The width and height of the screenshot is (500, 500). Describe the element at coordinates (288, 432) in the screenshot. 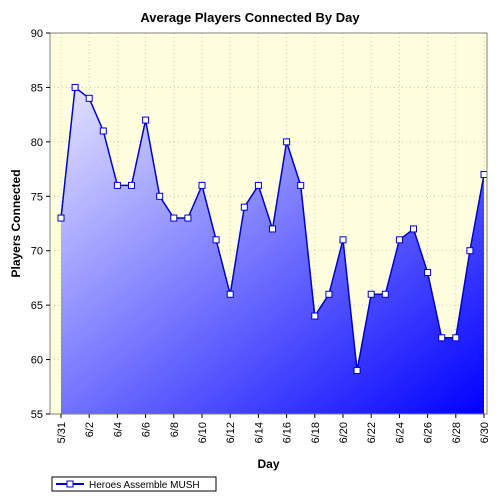

I see `x-tick-label: 6/16` at that location.